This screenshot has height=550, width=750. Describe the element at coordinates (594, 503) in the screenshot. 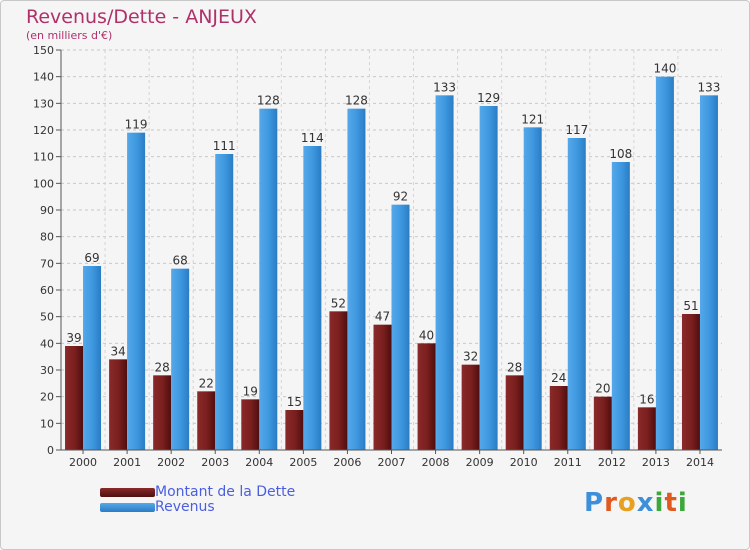

I see `logo-letter: P` at that location.